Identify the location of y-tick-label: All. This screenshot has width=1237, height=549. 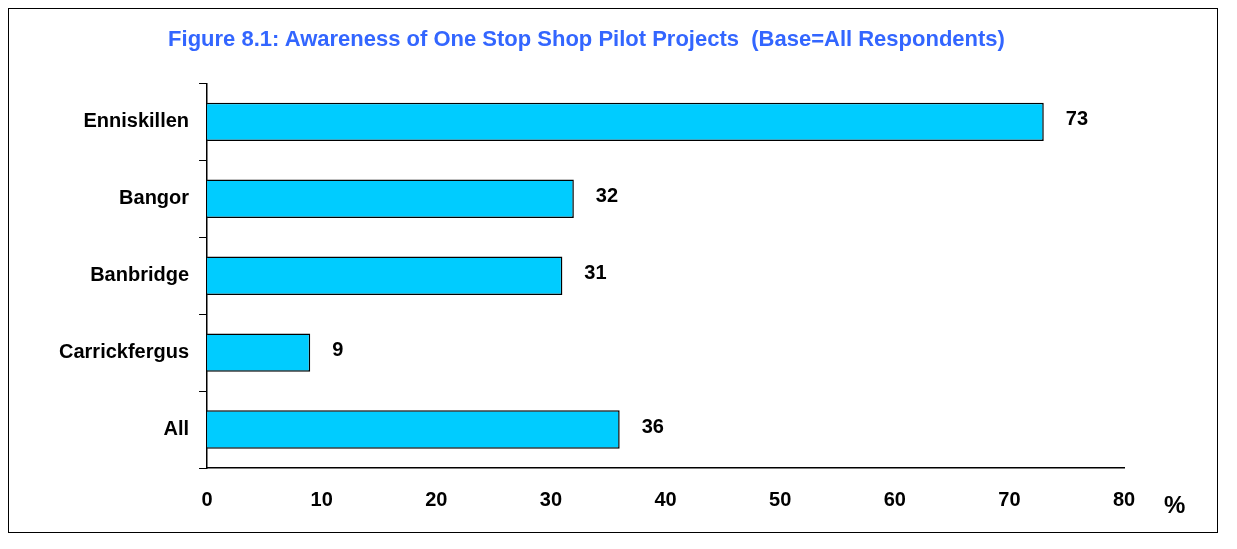
(176, 428).